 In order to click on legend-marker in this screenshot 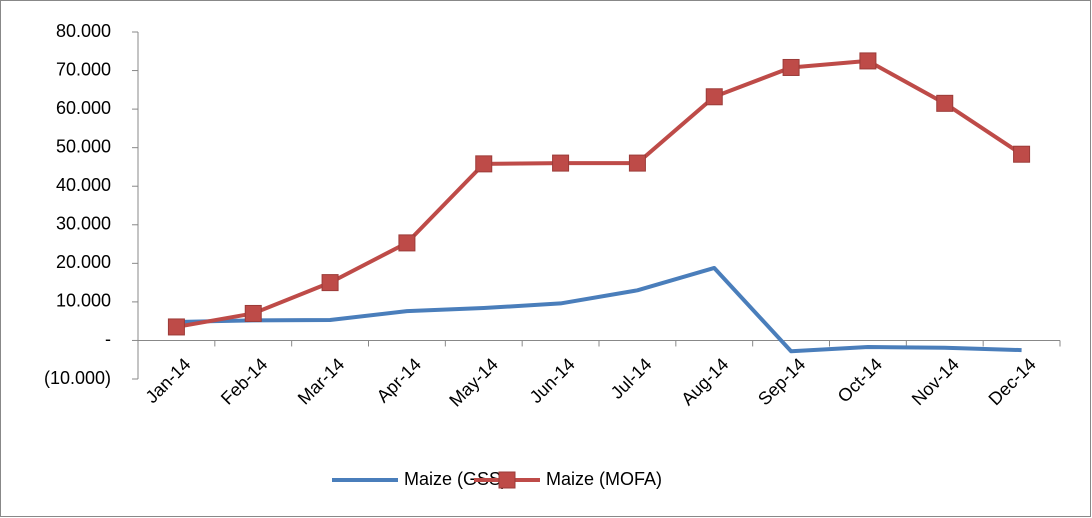, I will do `click(507, 480)`.